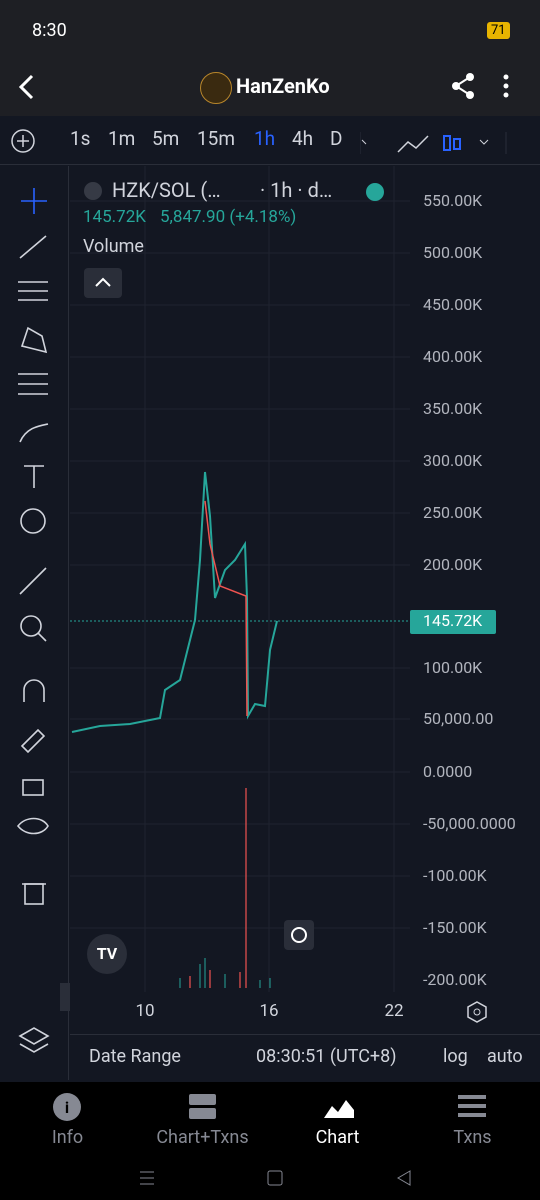 The height and width of the screenshot is (1200, 540). What do you see at coordinates (122, 138) in the screenshot?
I see `interval-button: 1m` at bounding box center [122, 138].